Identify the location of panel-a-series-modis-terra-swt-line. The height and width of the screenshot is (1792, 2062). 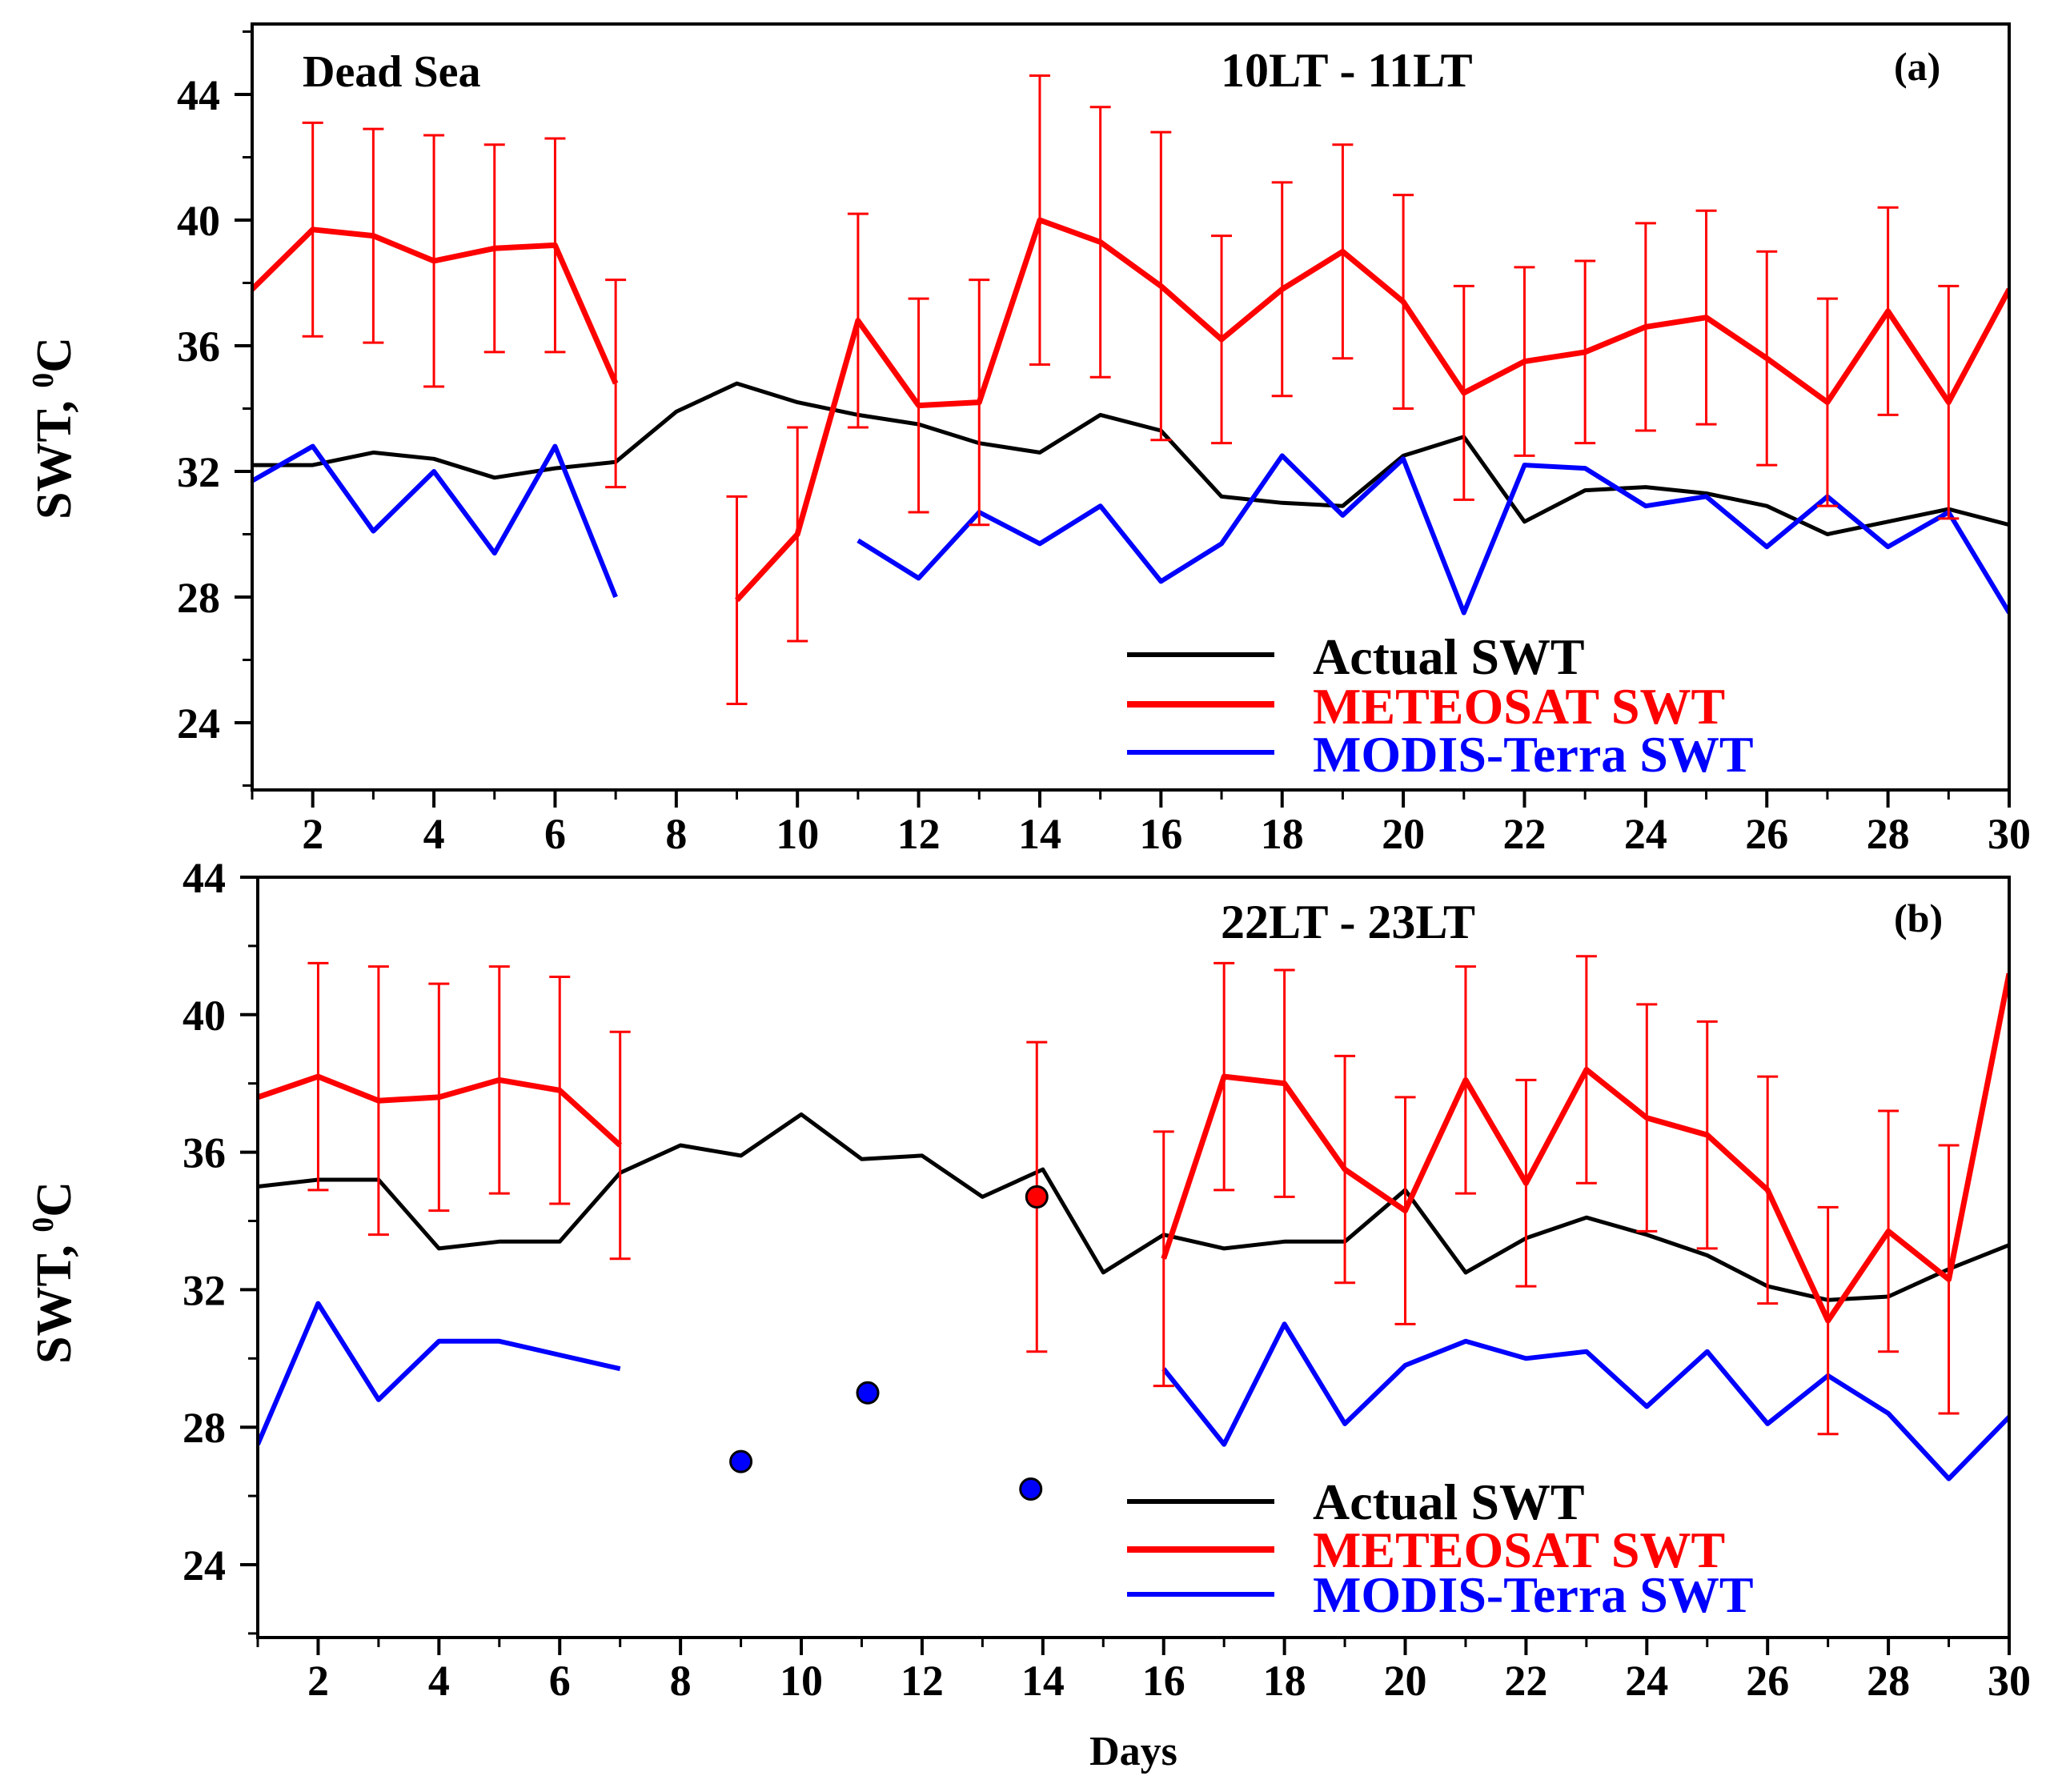
(435, 521).